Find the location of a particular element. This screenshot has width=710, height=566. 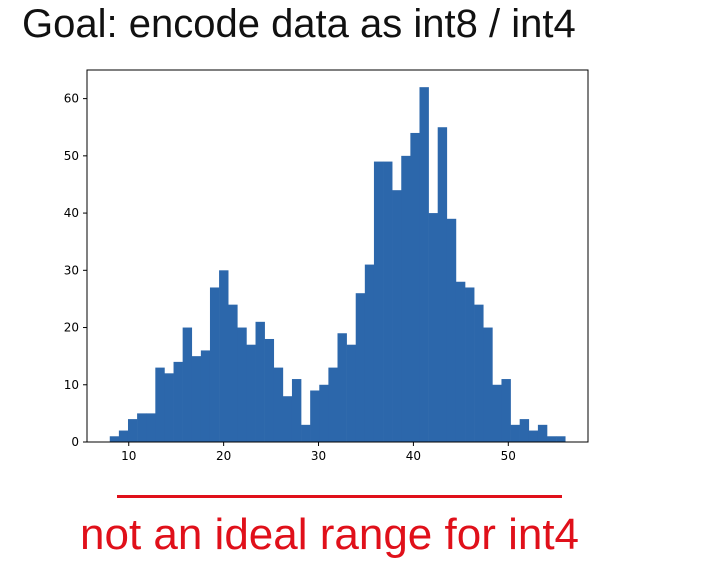

y-tick-label: 60 is located at coordinates (71, 99).